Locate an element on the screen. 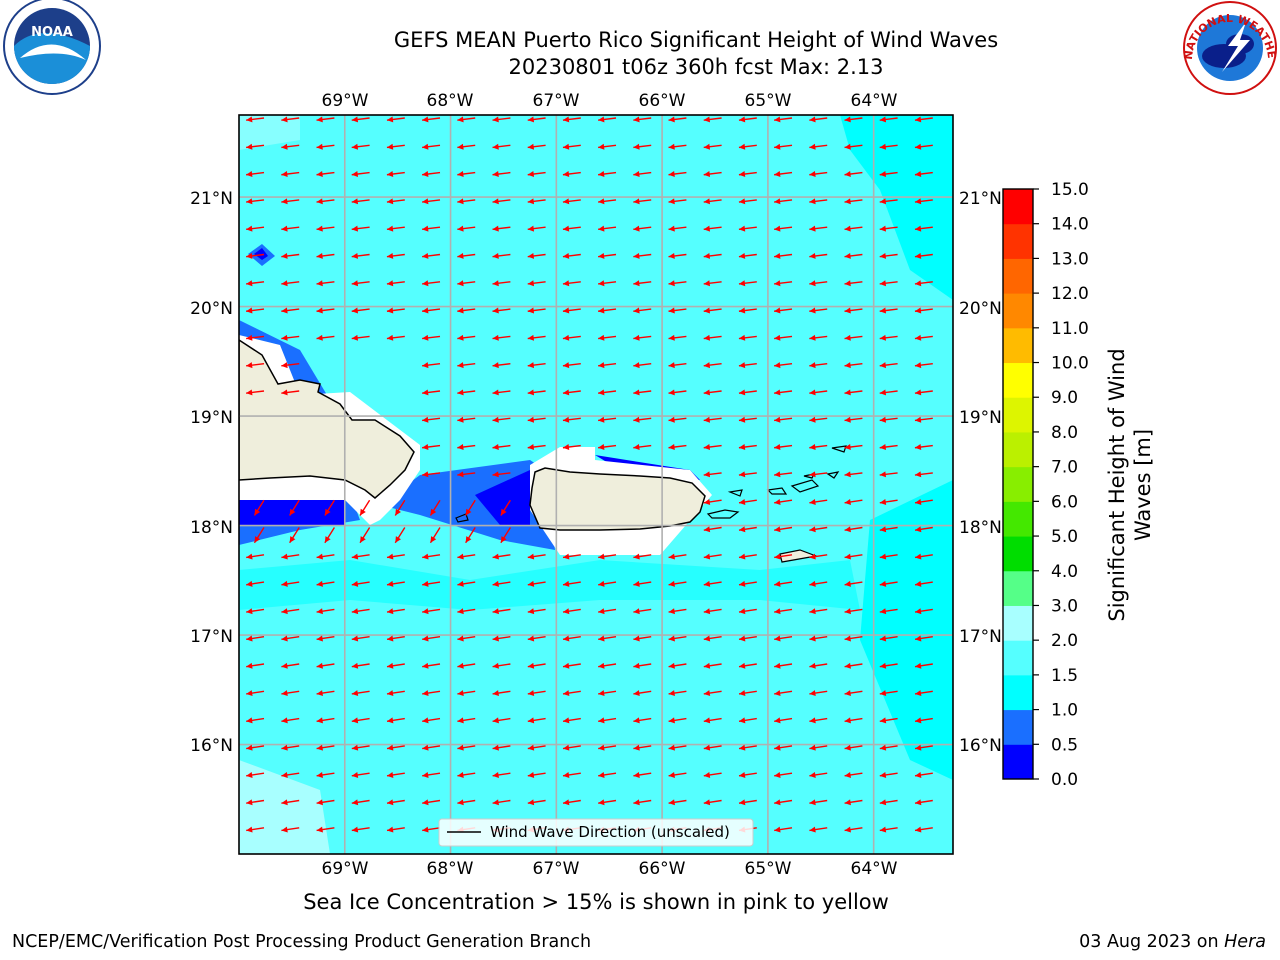 This screenshot has width=1280, height=960. lat-tick-right-16n: 16°N is located at coordinates (980, 746).